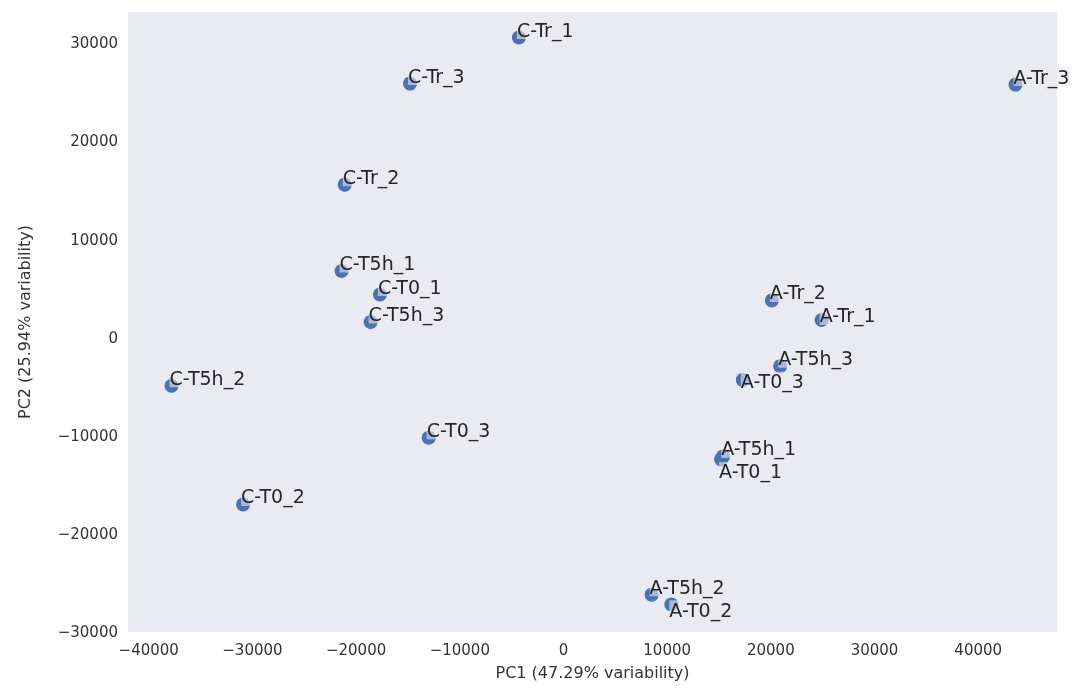 Image resolution: width=1092 pixels, height=695 pixels. What do you see at coordinates (687, 587) in the screenshot?
I see `annotation: A-T5h_2` at bounding box center [687, 587].